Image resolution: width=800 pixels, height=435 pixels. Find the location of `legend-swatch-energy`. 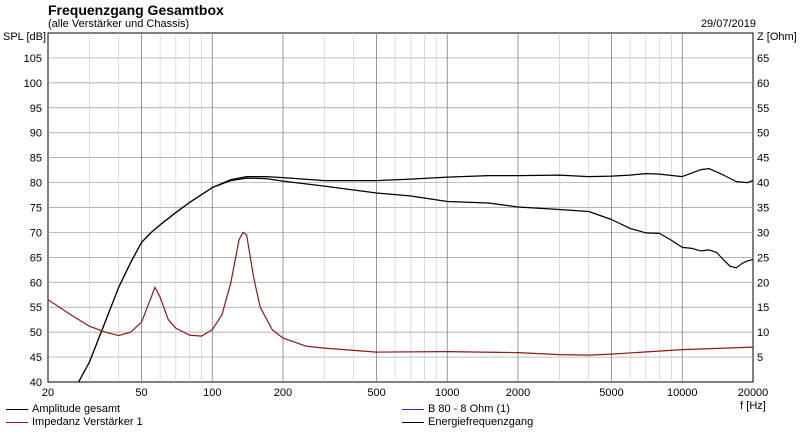

legend-swatch-energy is located at coordinates (413, 422).